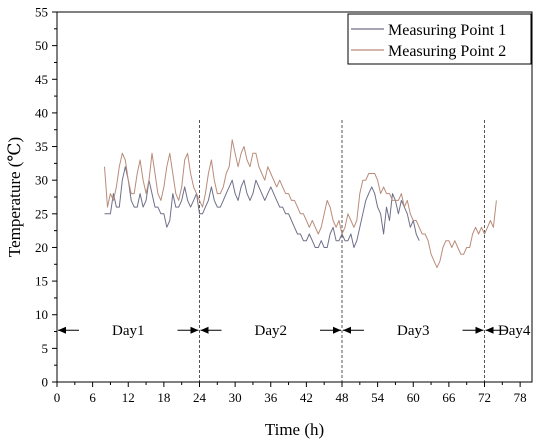 The width and height of the screenshot is (550, 445). I want to click on x-tick-label-24: 24, so click(200, 397).